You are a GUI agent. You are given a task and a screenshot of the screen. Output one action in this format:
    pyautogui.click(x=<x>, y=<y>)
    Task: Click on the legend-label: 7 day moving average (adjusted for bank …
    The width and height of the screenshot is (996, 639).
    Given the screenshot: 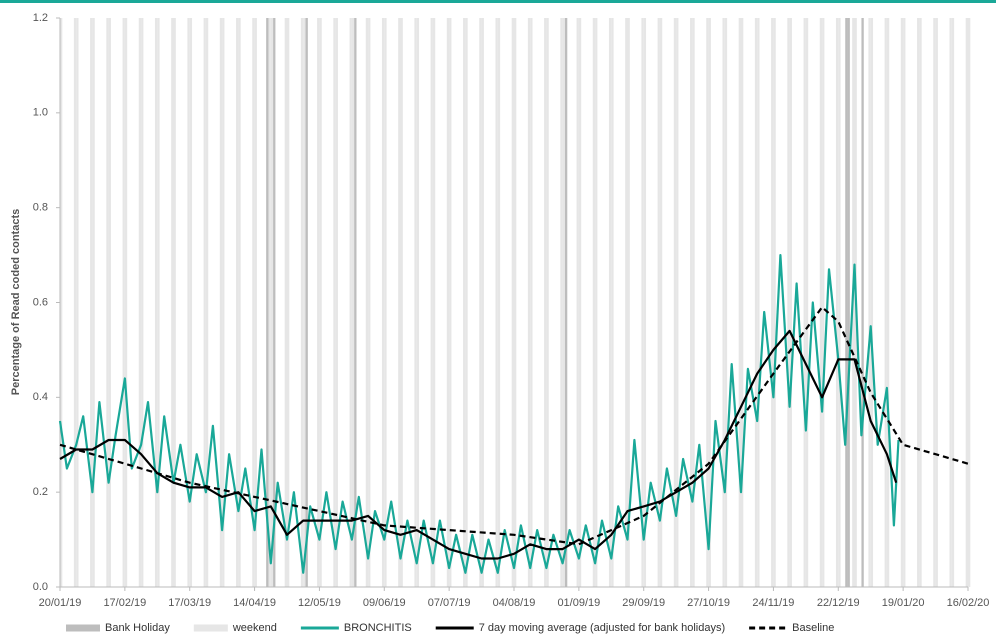 What is the action you would take?
    pyautogui.click(x=602, y=628)
    